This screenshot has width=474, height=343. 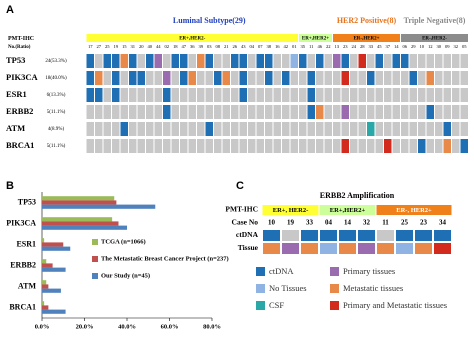 I want to click on x-tick-label: 40.0%, so click(x=127, y=326).